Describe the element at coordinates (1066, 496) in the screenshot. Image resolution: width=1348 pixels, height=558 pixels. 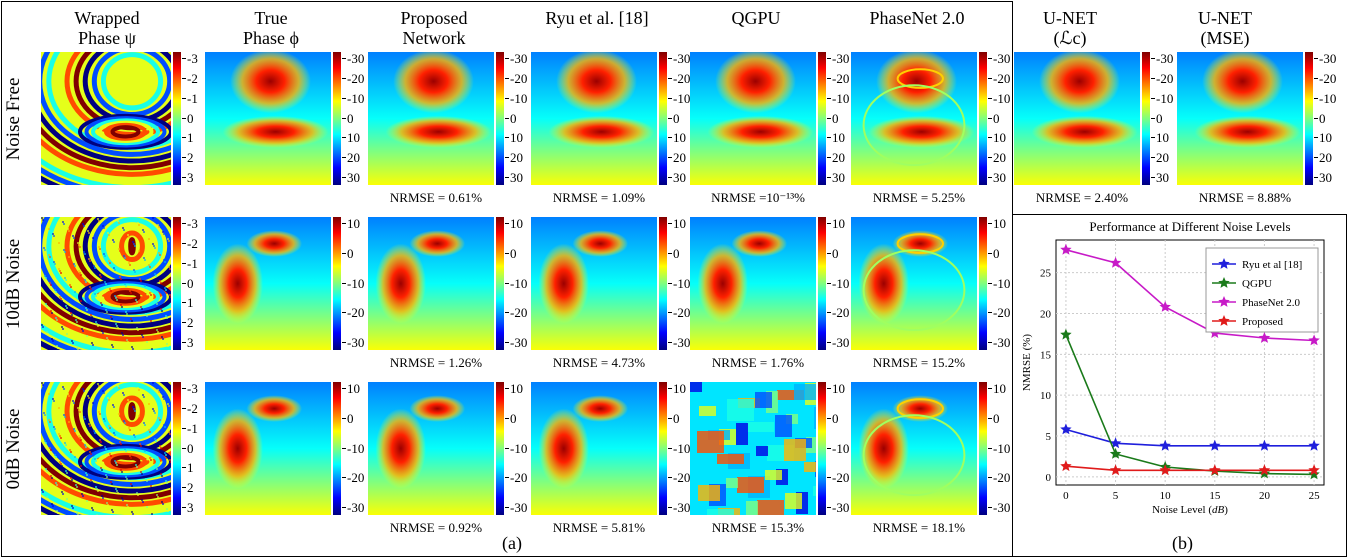
I see `x-tick-label: 0` at that location.